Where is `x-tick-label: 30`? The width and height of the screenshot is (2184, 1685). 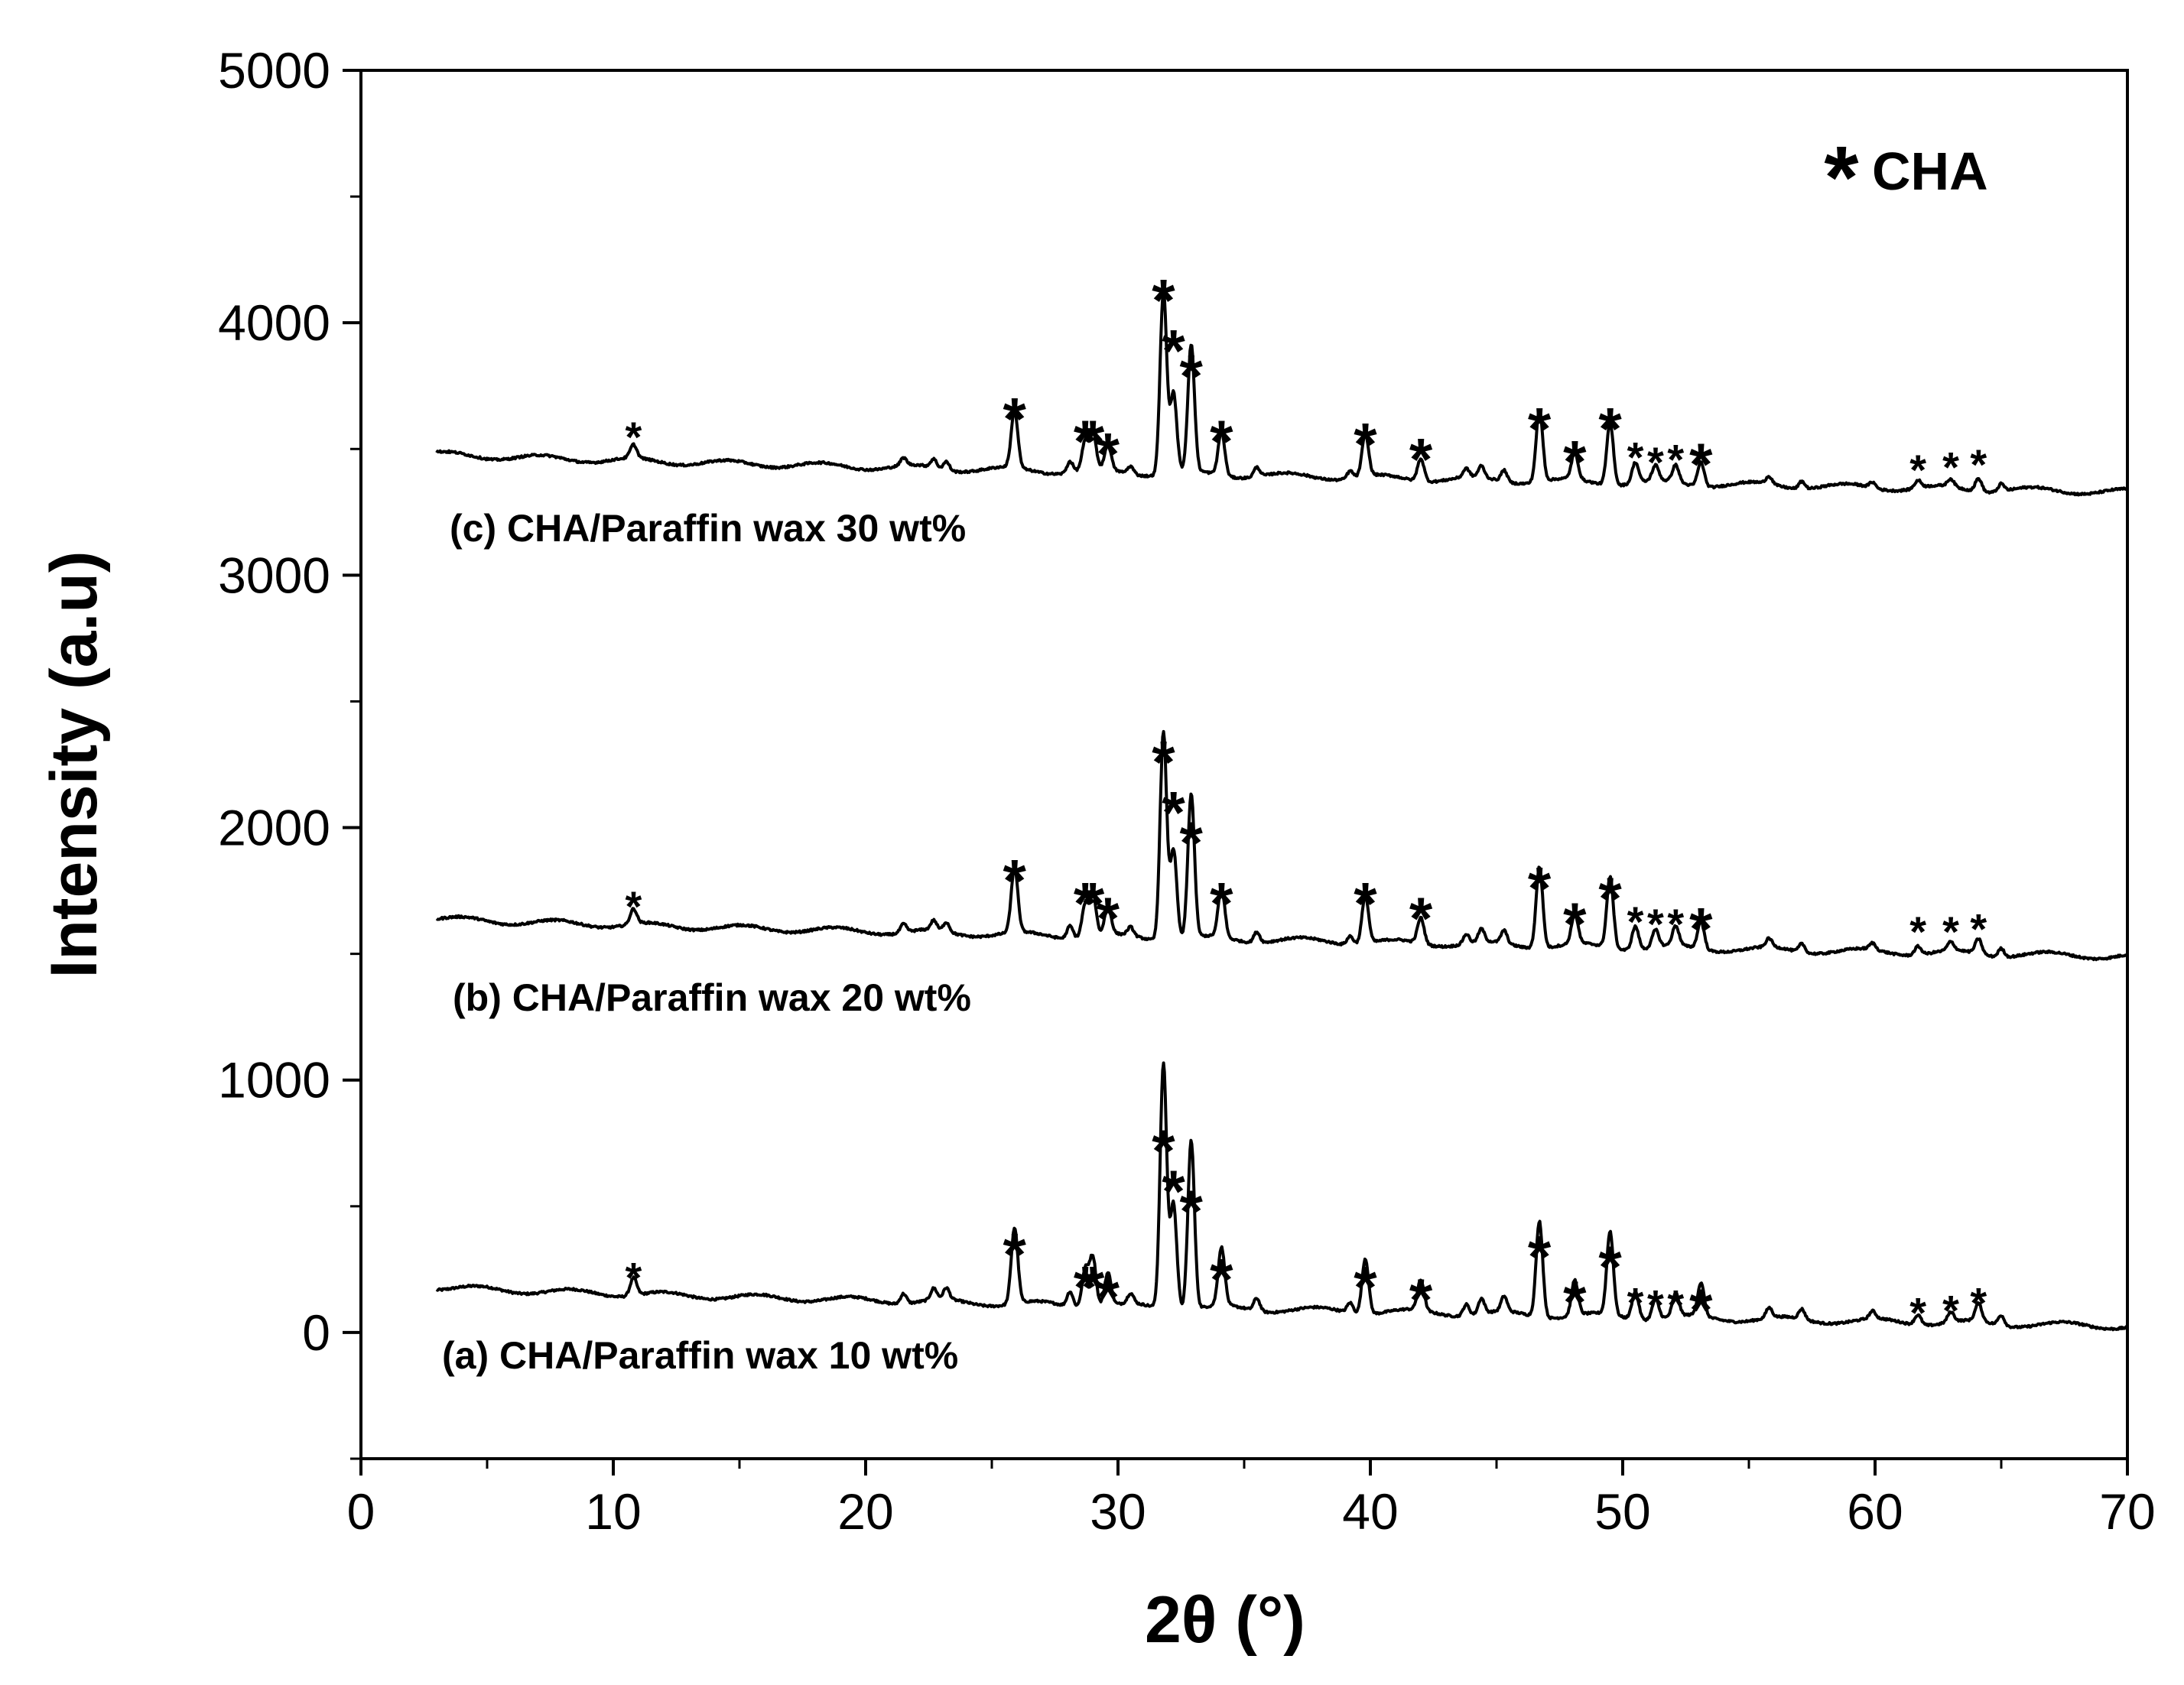
x-tick-label: 30 is located at coordinates (1118, 1511).